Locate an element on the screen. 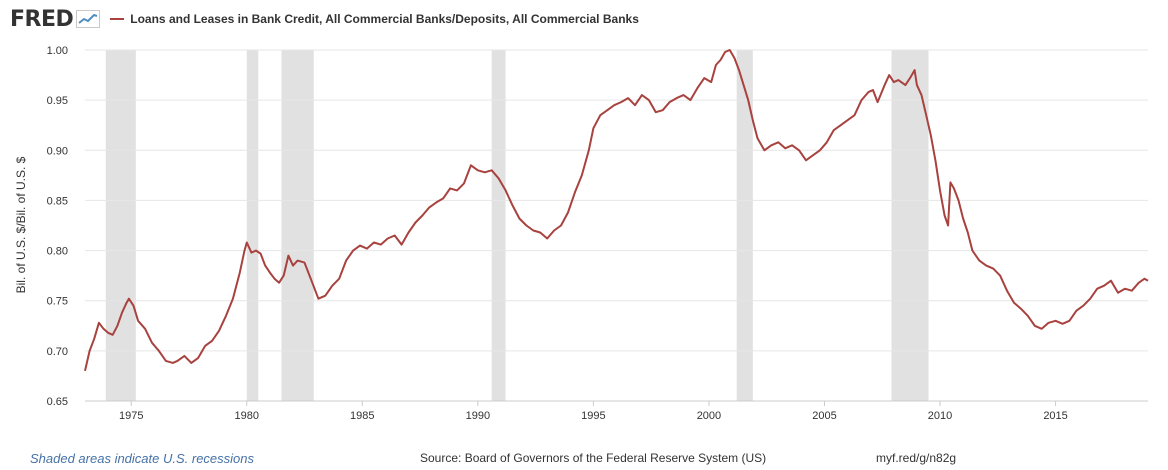  y-tick-label: 0.75 is located at coordinates (57, 302).